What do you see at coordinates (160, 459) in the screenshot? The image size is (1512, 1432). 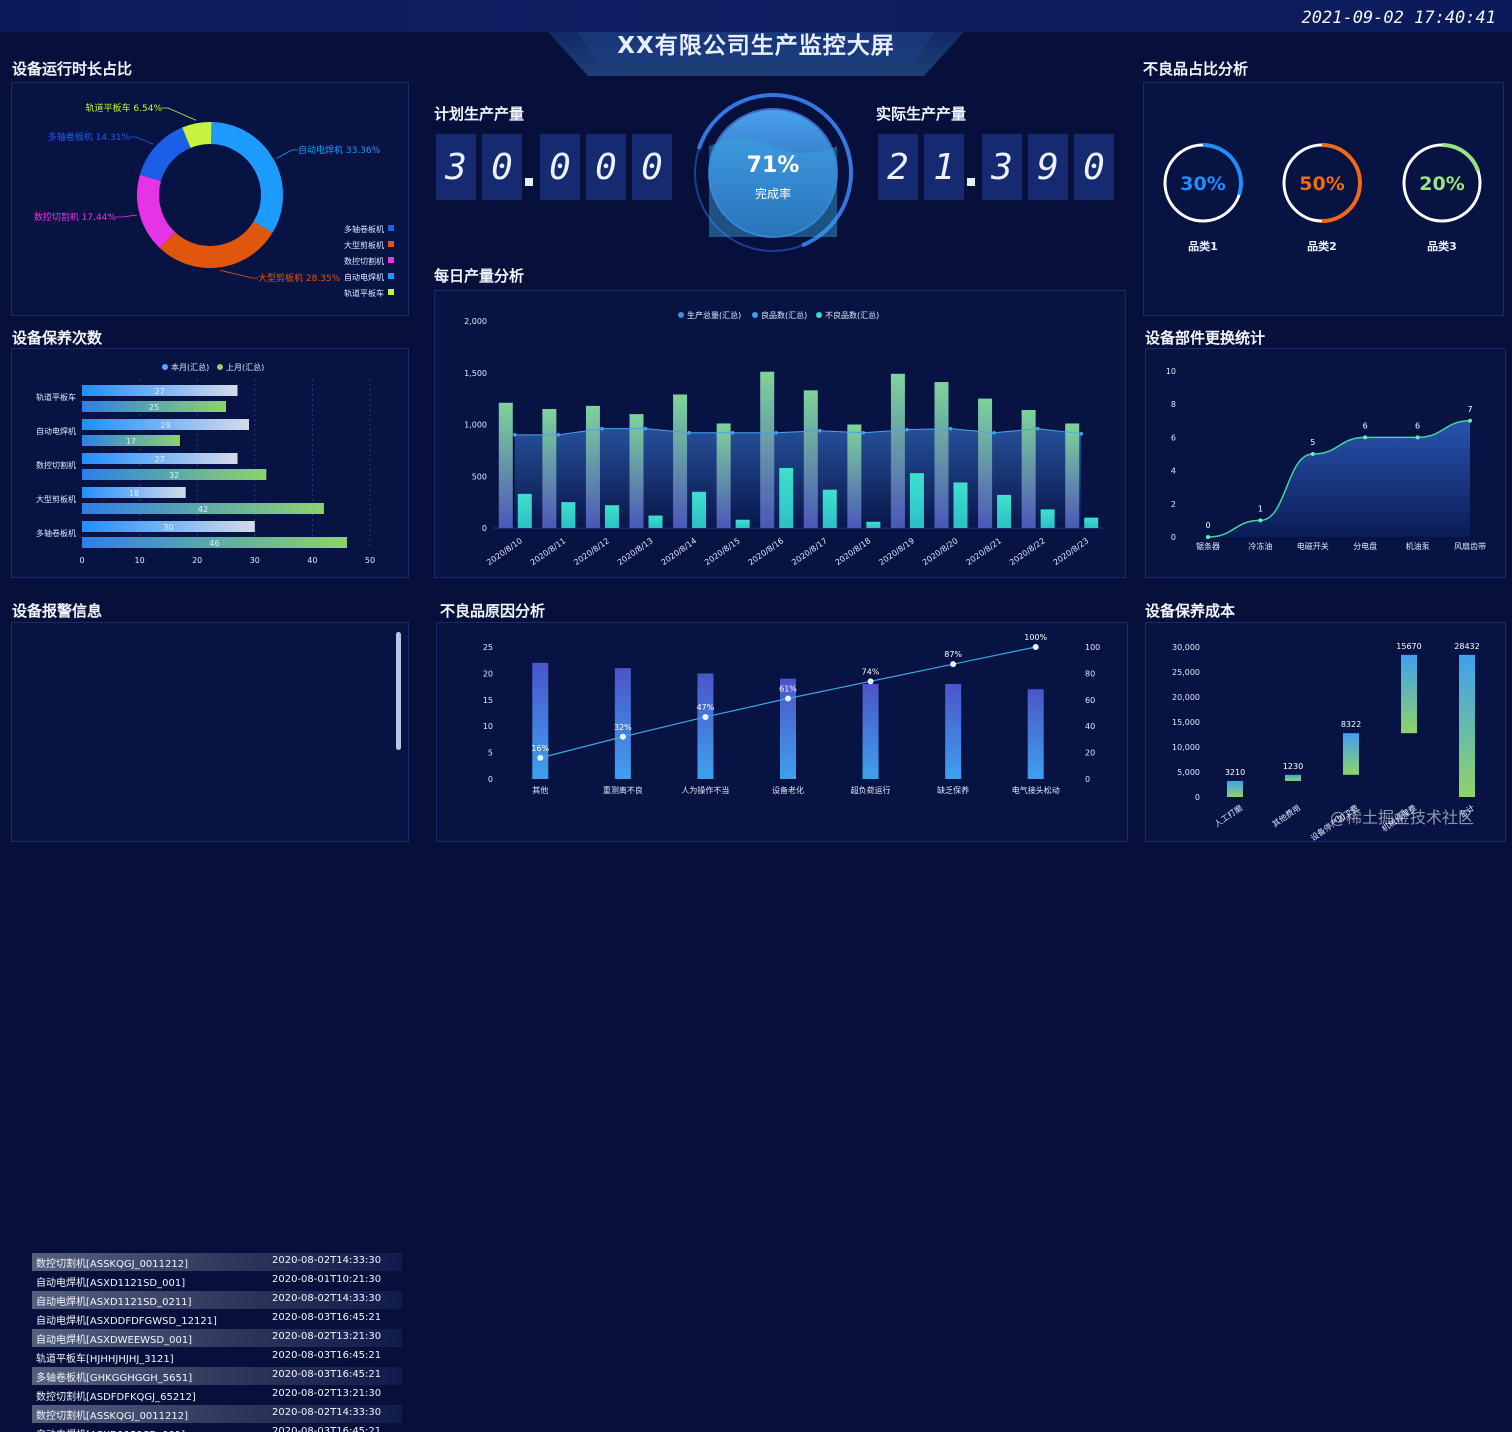 I see `bar-label: 27` at bounding box center [160, 459].